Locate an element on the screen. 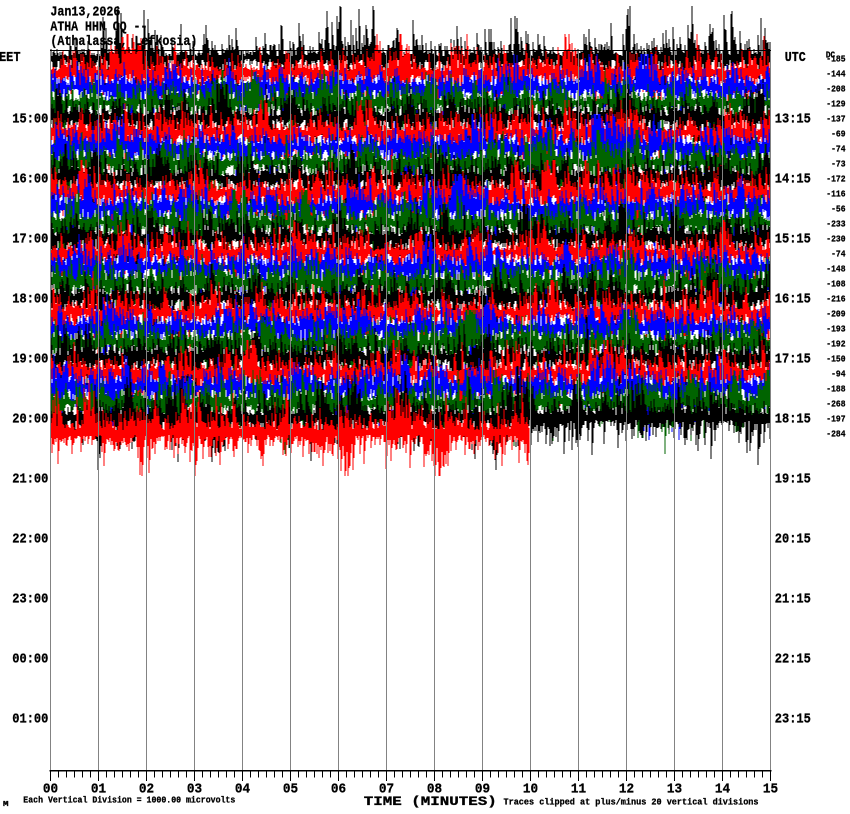 The image size is (850, 814). svg-text: ATHA HHN CQ -- is located at coordinates (98, 27).